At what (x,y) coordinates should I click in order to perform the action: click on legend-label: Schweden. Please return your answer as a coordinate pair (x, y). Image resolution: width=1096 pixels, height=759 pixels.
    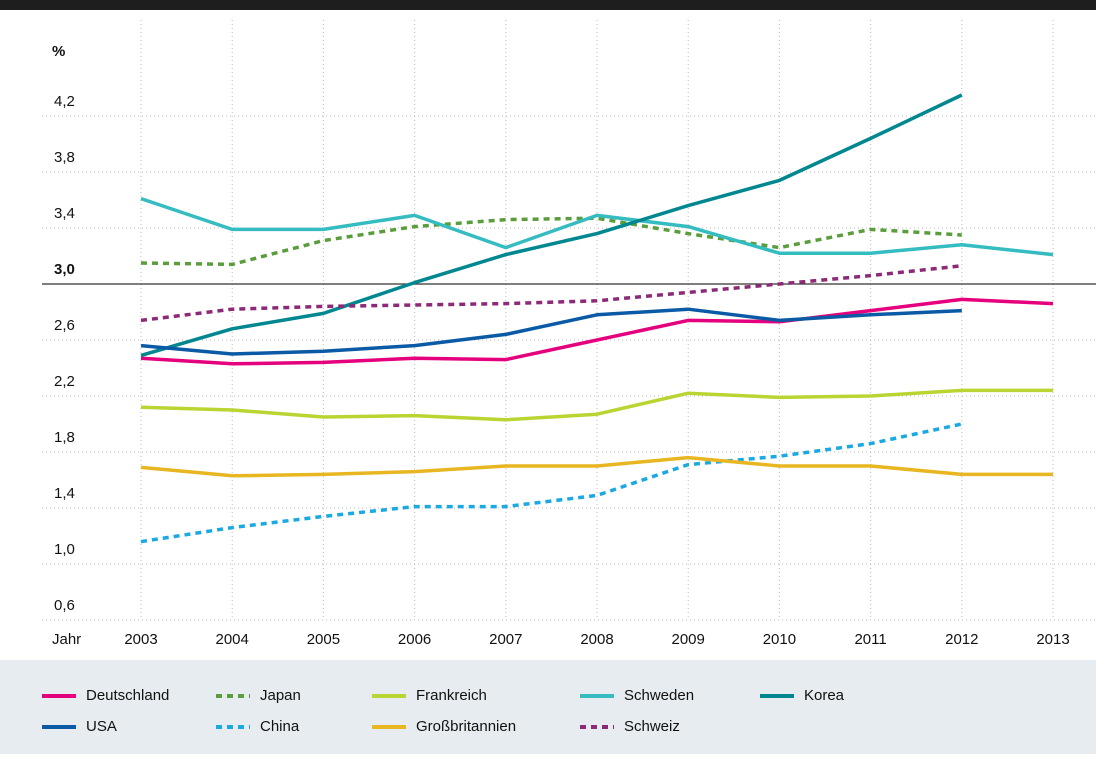
    Looking at the image, I should click on (659, 695).